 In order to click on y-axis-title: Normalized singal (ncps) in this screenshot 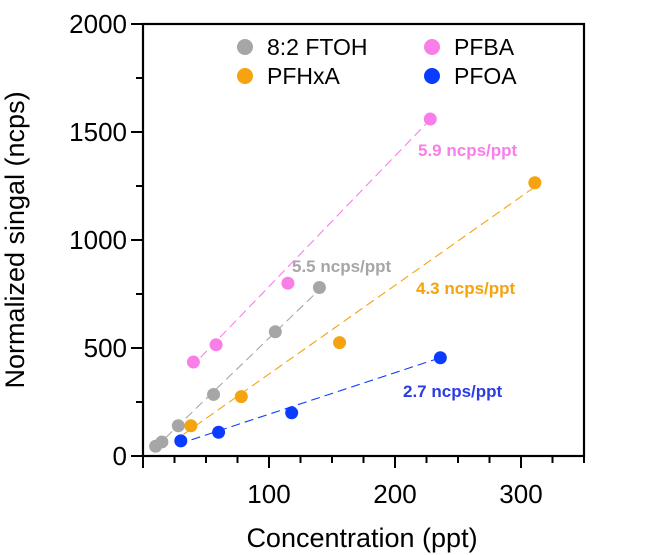, I will do `click(15, 239)`.